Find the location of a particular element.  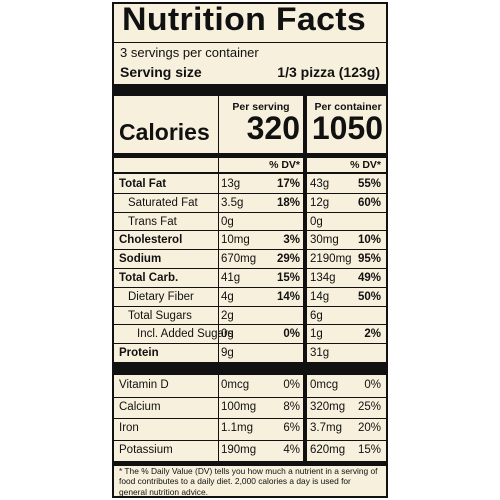

container-amount: 12g is located at coordinates (320, 202).